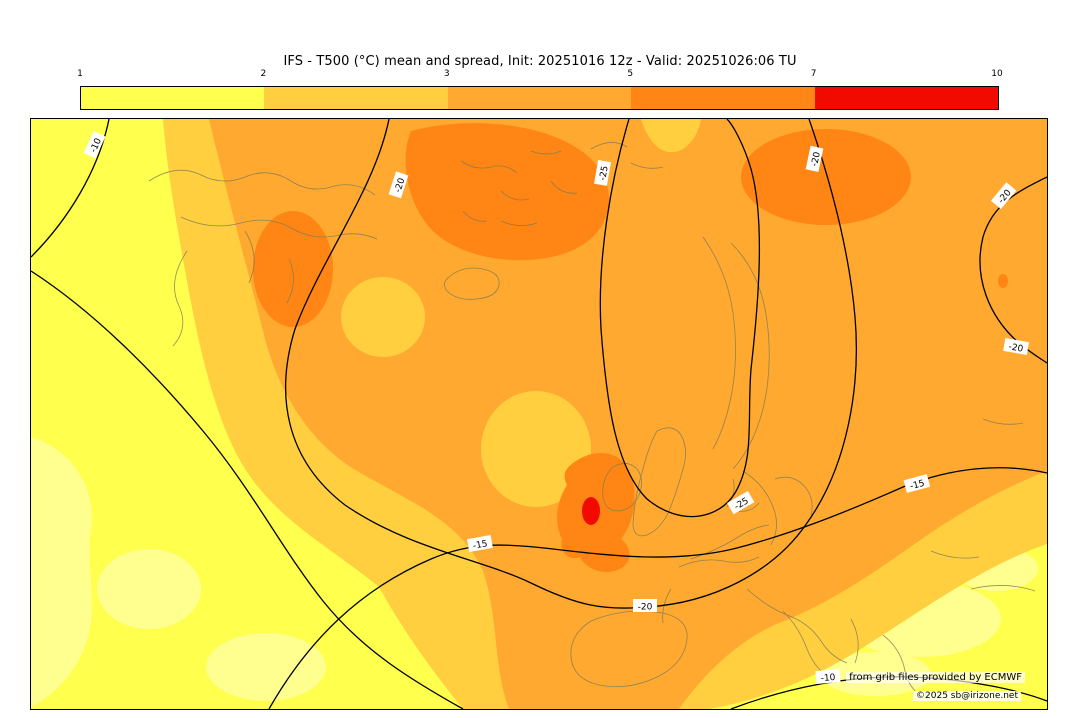  I want to click on spread-texture-amber, so click(466, 392).